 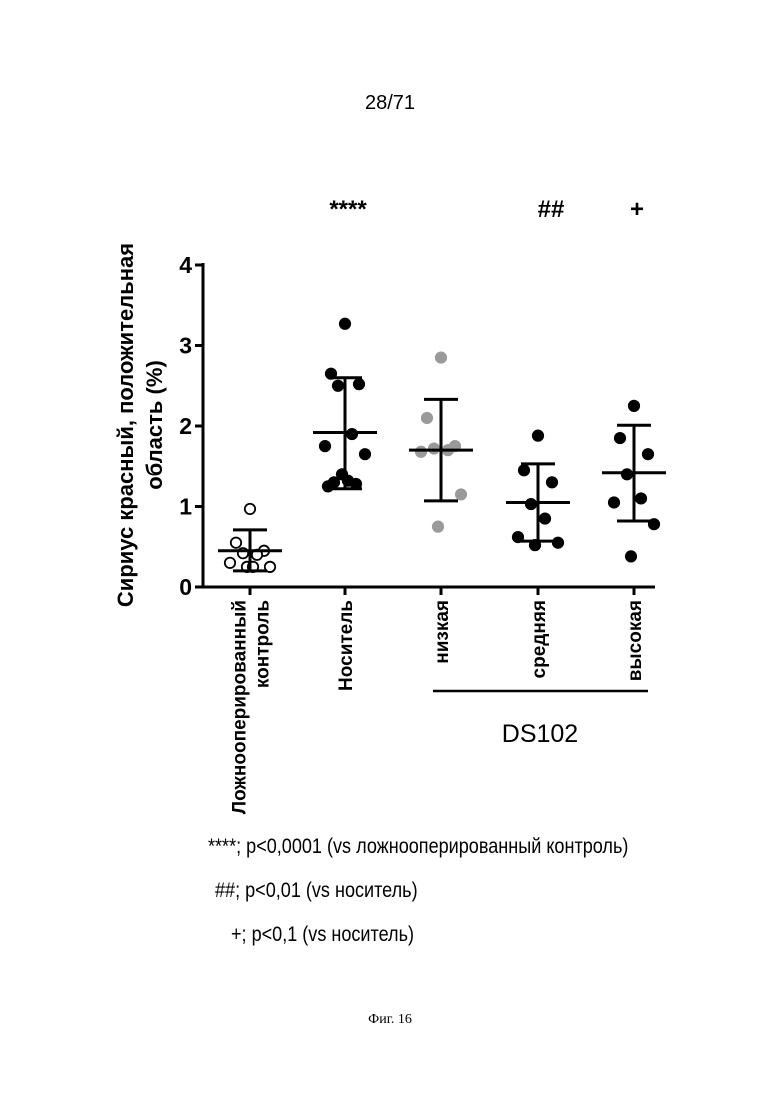 What do you see at coordinates (185, 507) in the screenshot?
I see `y-tick-label: 1` at bounding box center [185, 507].